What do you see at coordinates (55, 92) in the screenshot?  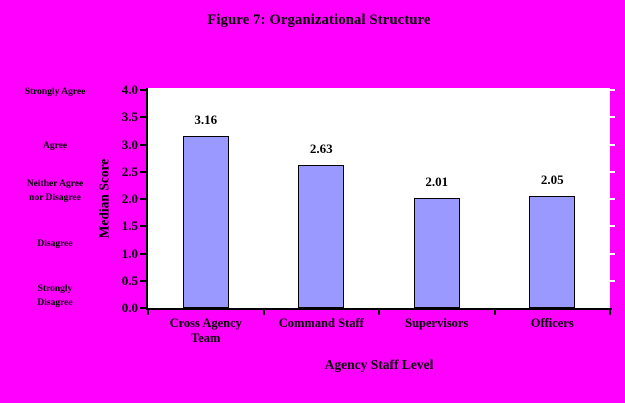 I see `scale-label-strongly-agree: Strongly Agree` at bounding box center [55, 92].